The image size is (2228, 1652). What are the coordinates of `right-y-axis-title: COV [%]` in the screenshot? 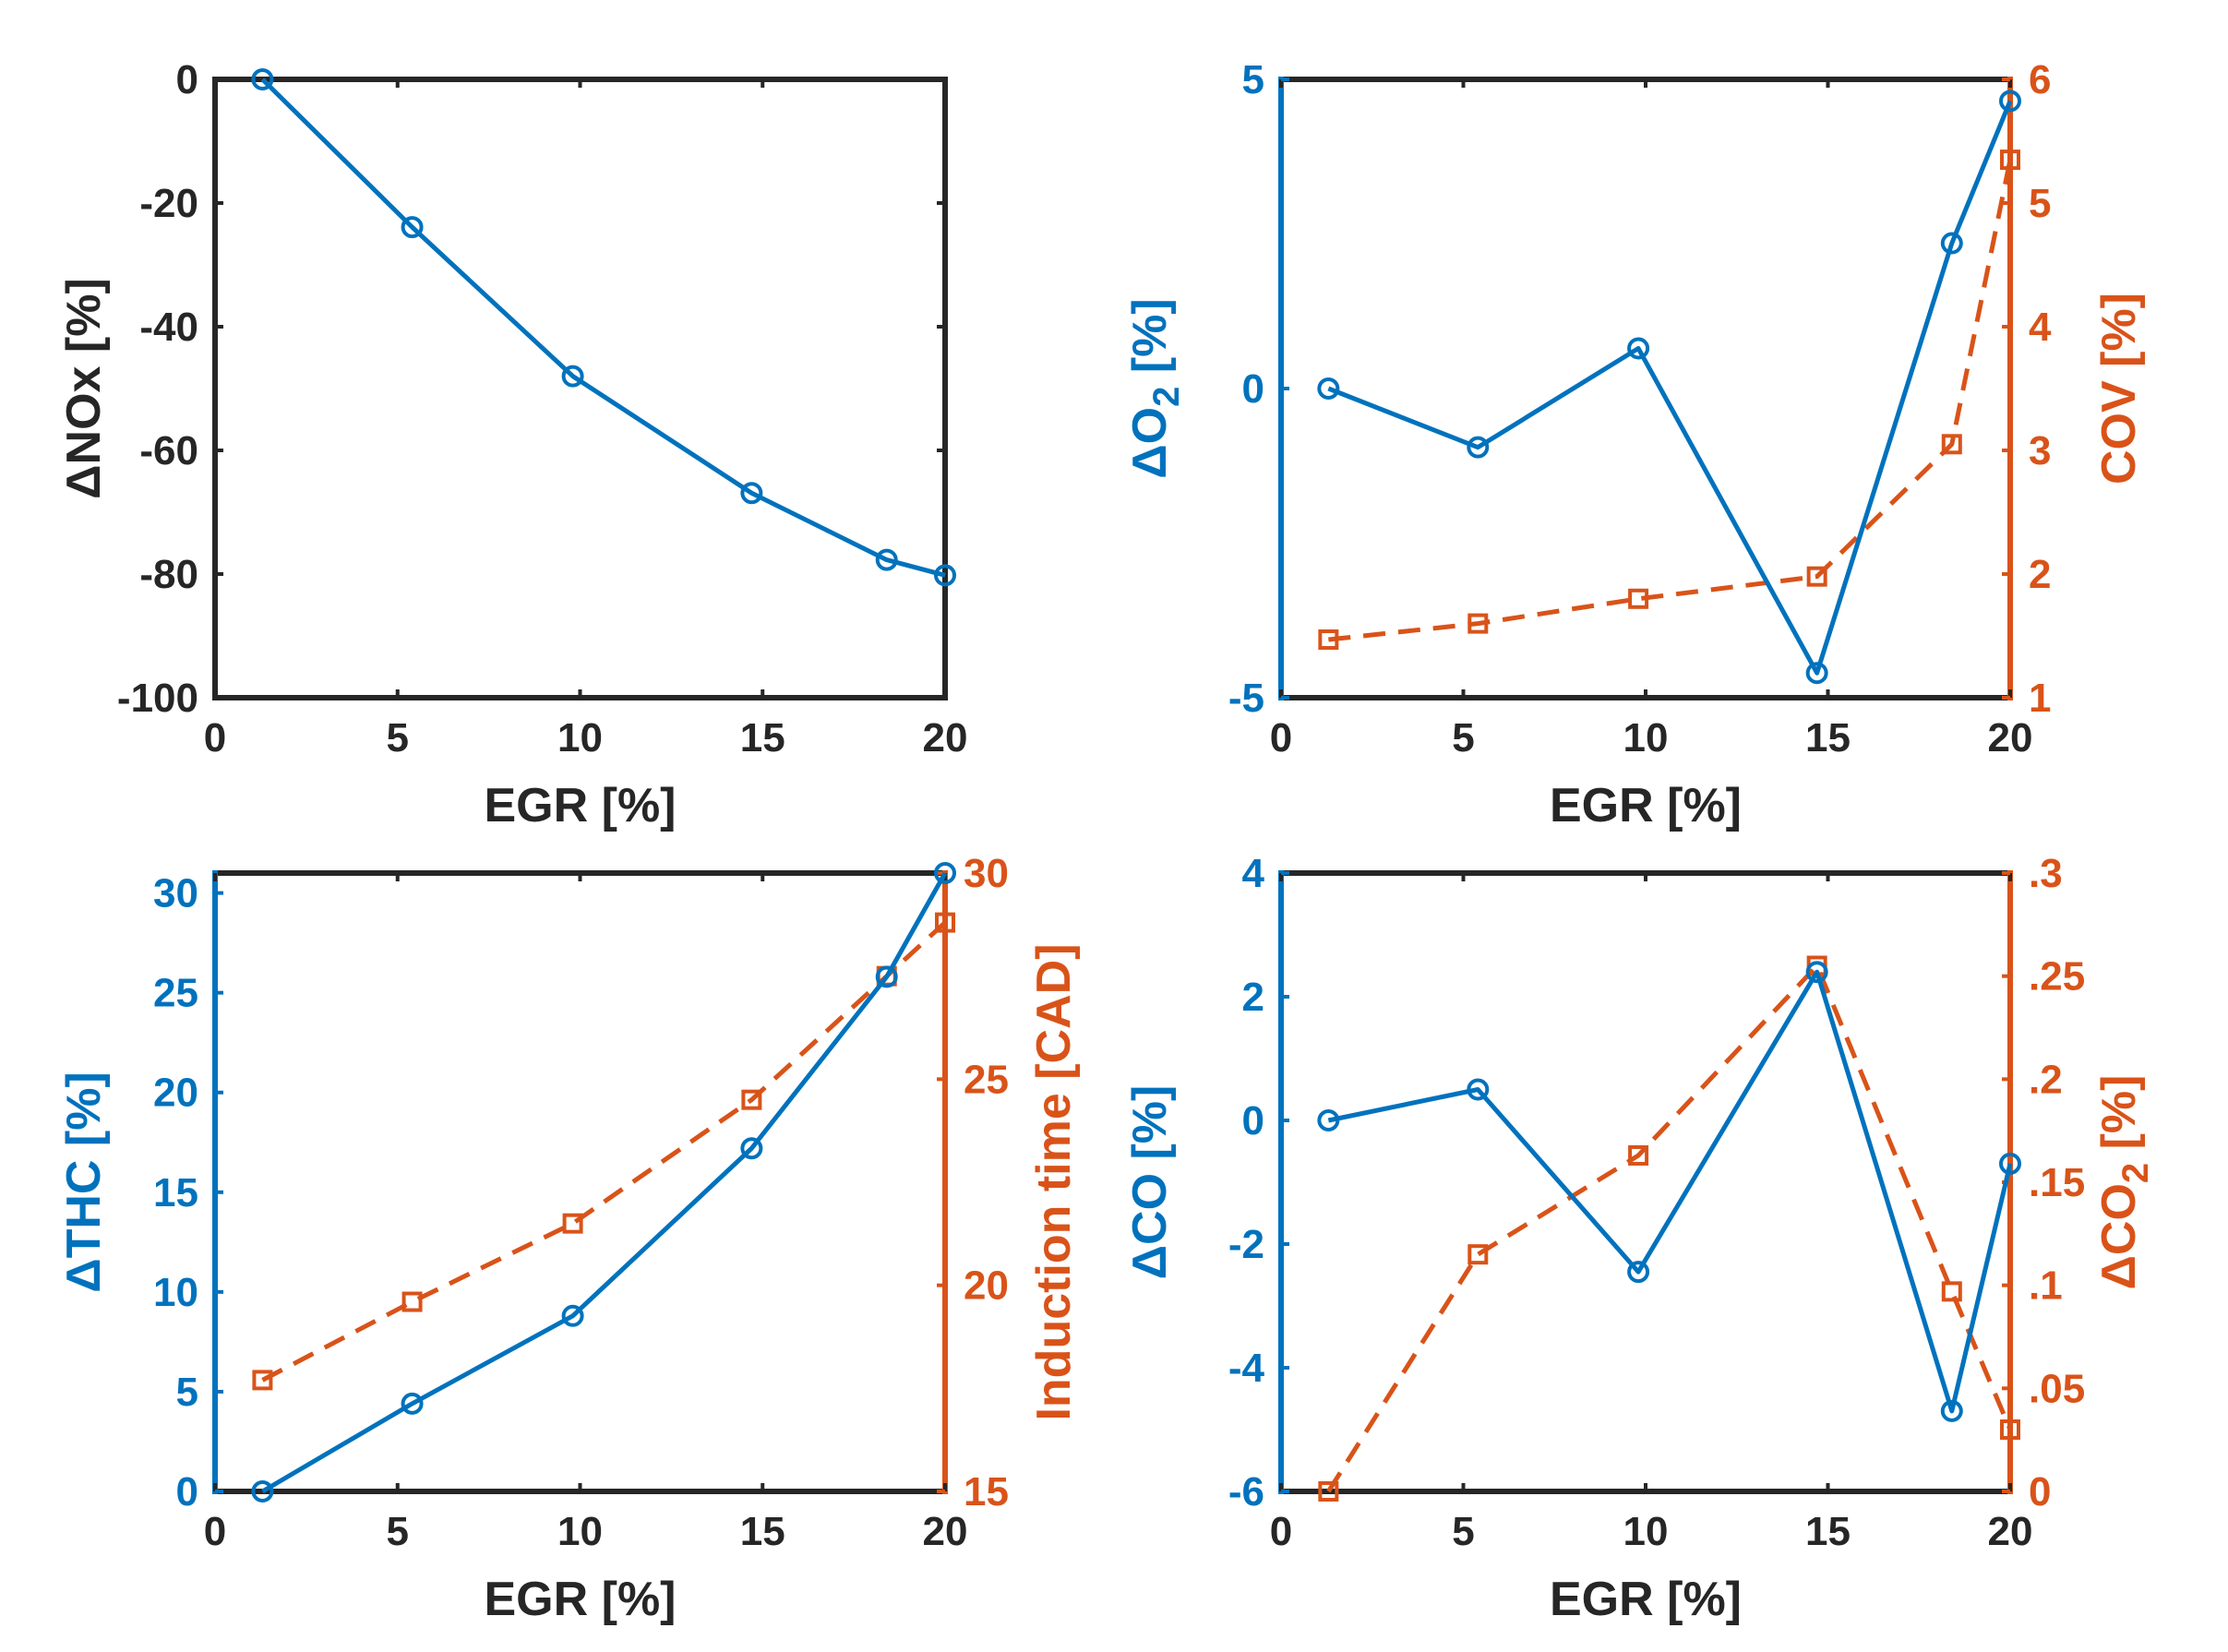 It's located at (2119, 389).